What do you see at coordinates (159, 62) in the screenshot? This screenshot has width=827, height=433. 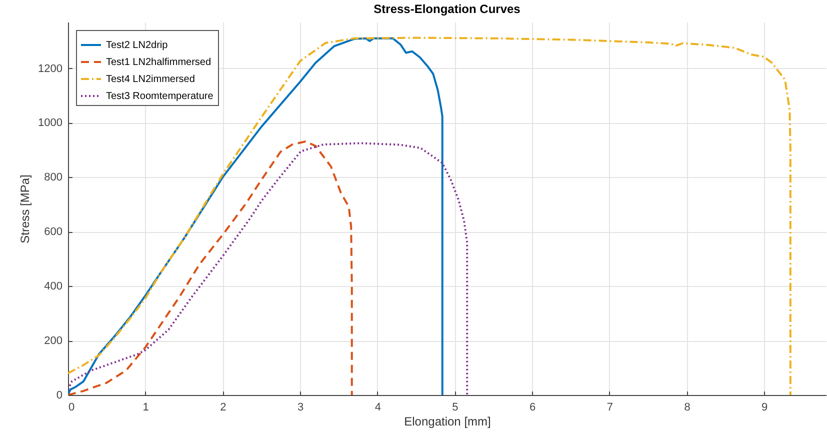 I see `legend-label: Test1 LN2halfimmersed` at bounding box center [159, 62].